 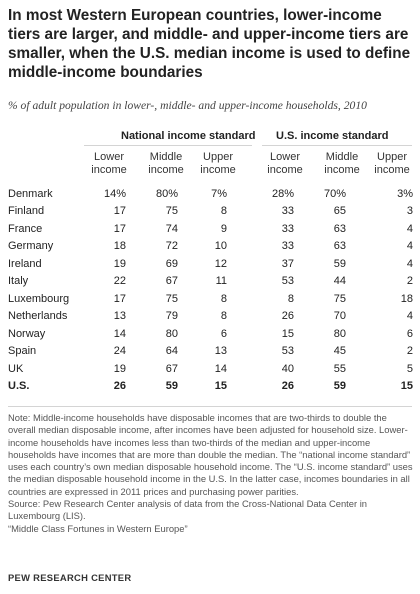 I want to click on country-label: Germany, so click(x=31, y=246).